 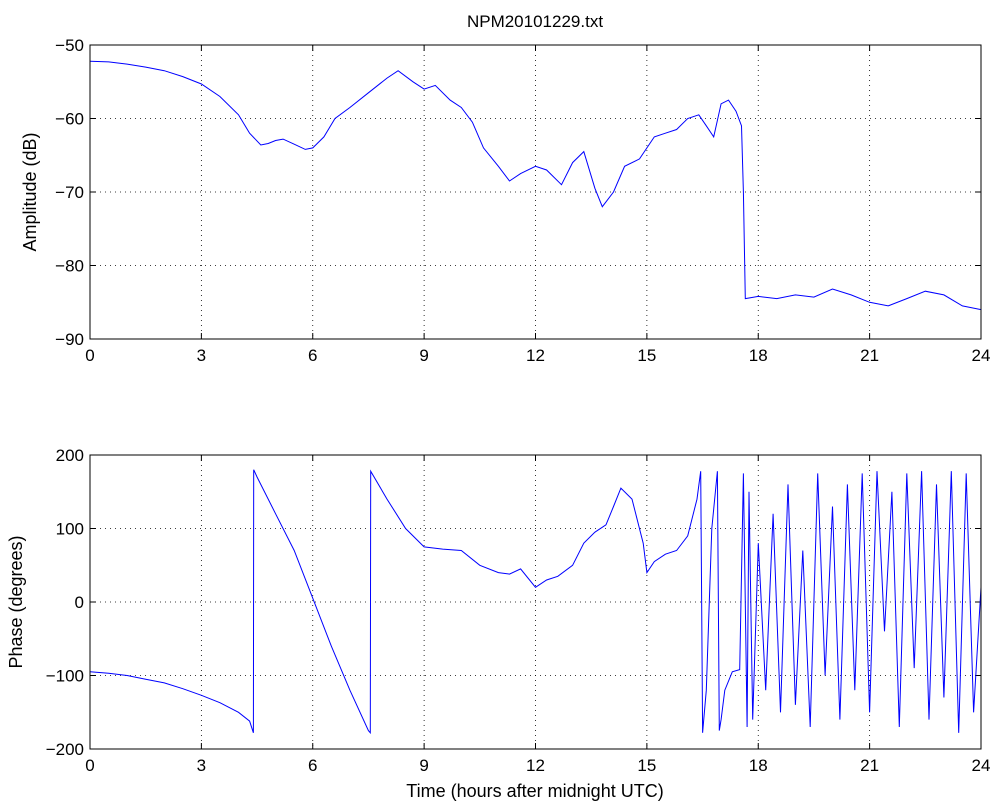 I want to click on phase-y-tick-label: −100, so click(x=65, y=676).